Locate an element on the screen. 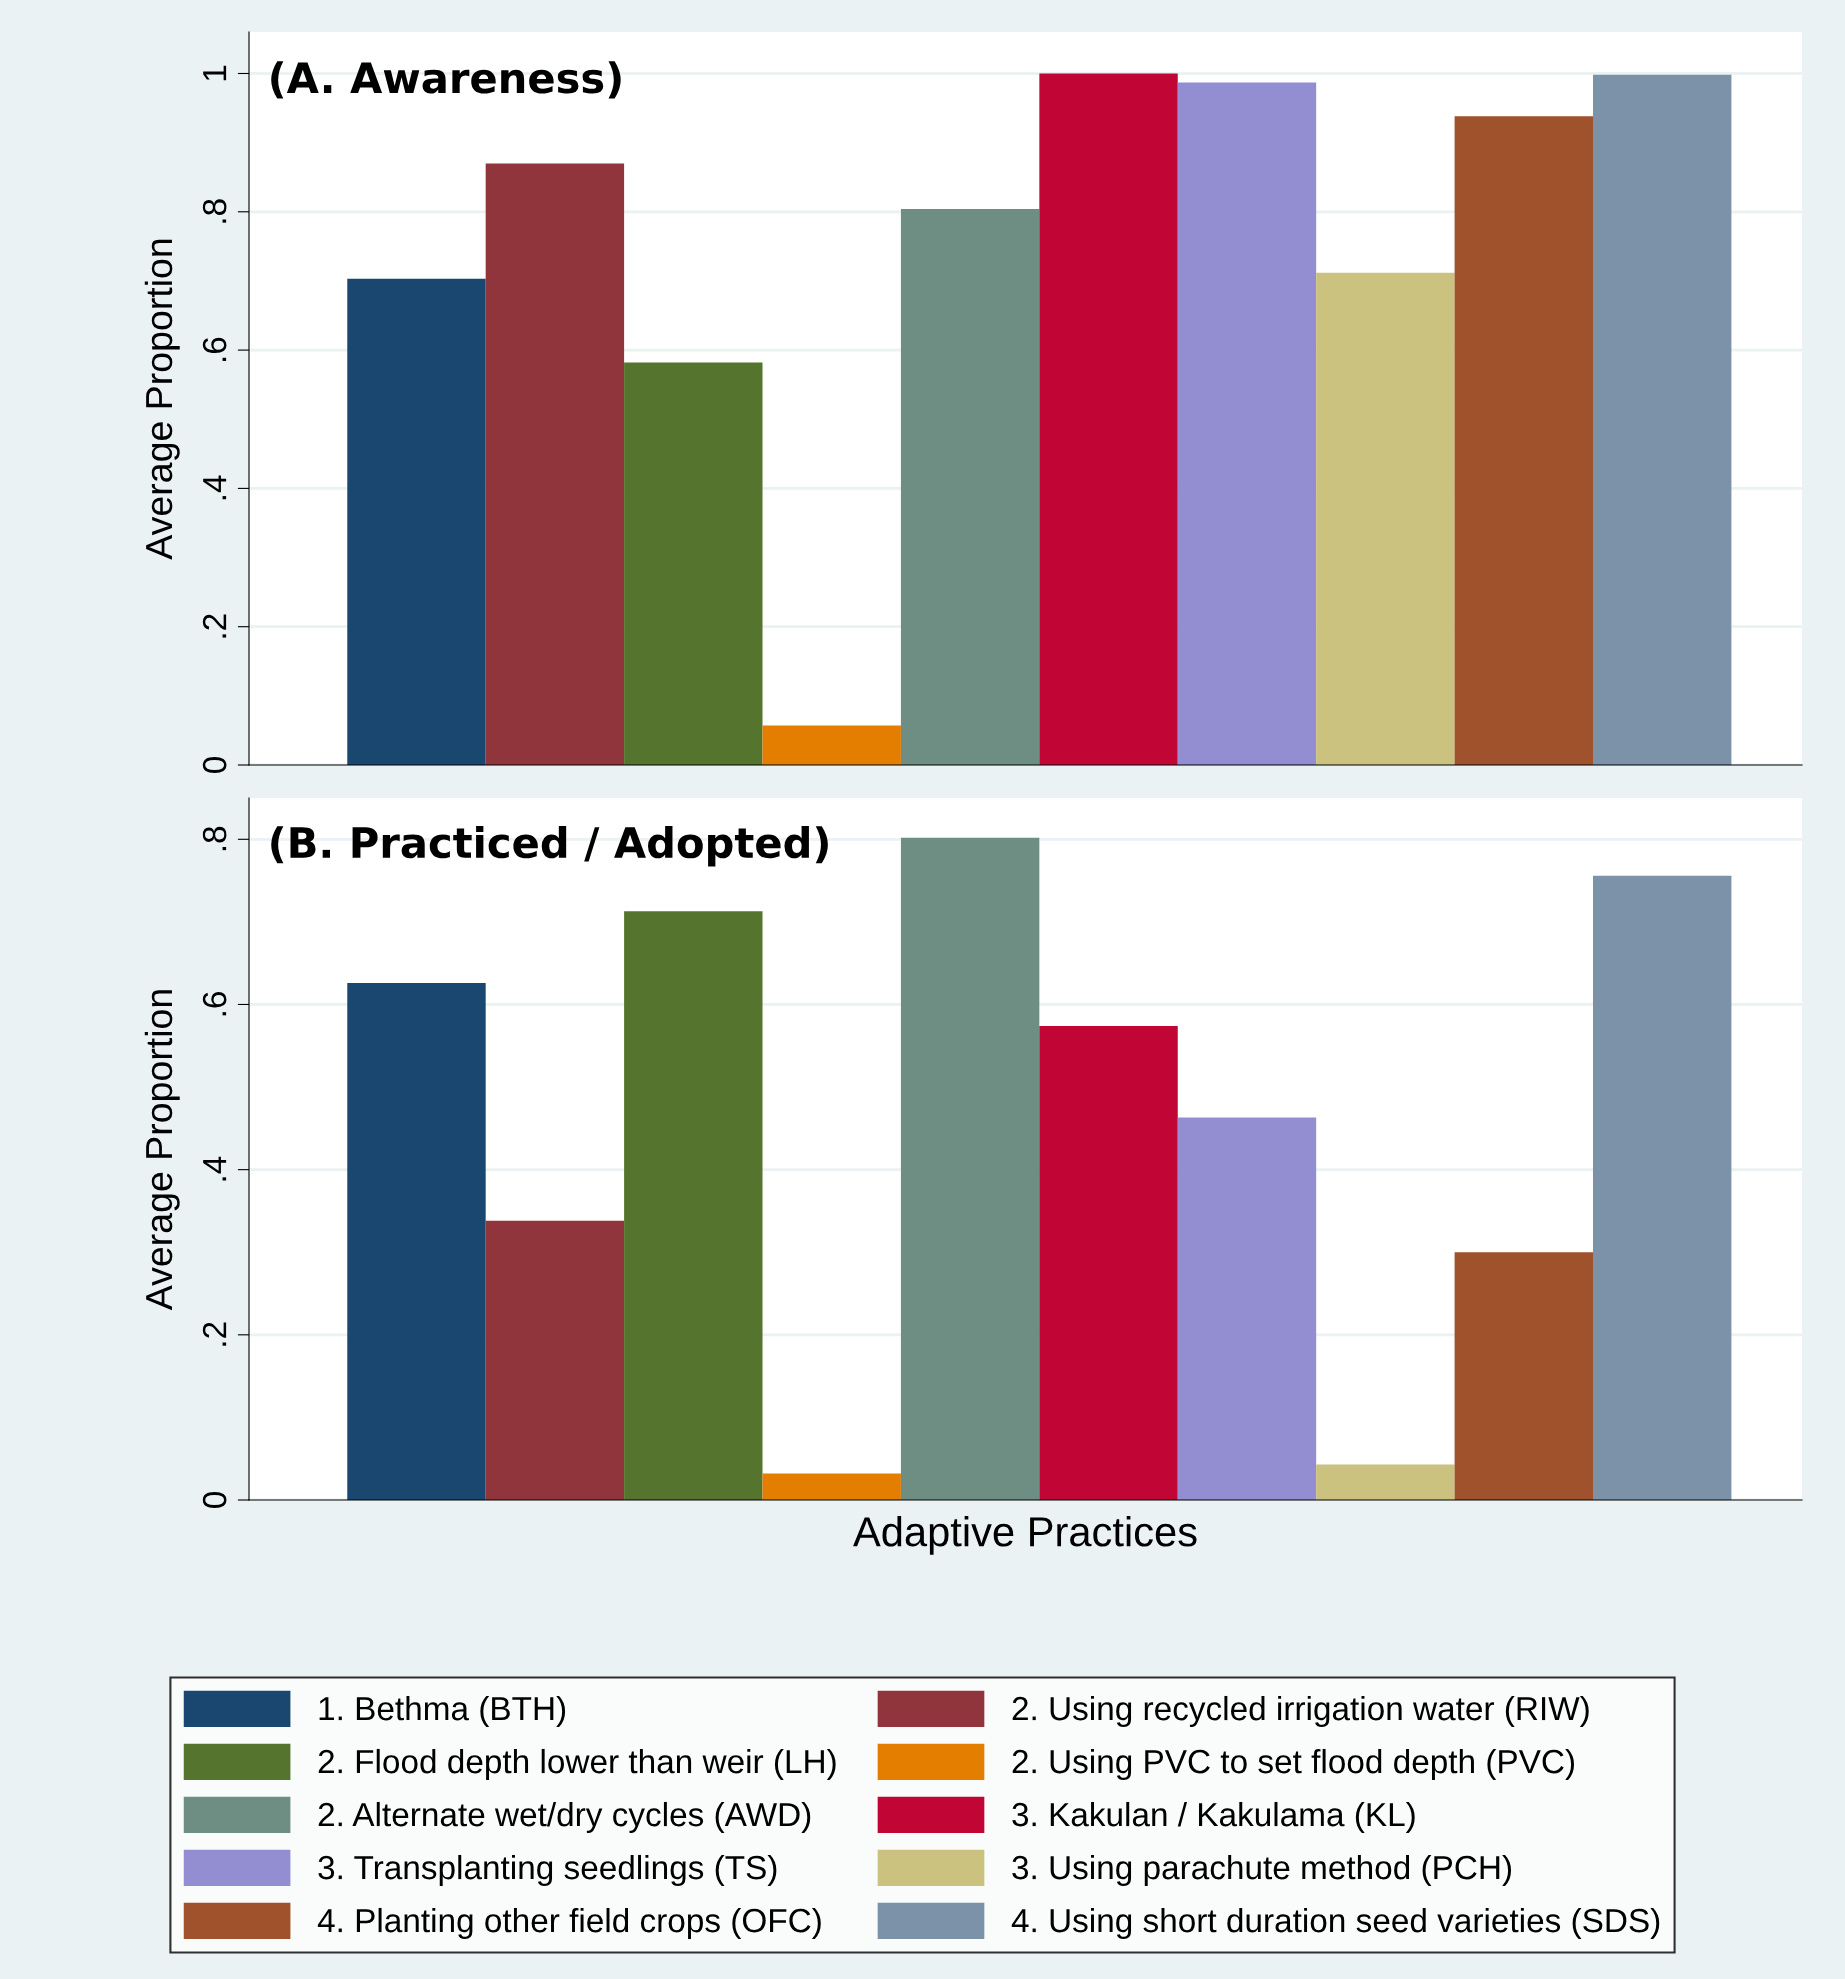  legend-label: 2. Alternate wet/dry cycles (AWD) is located at coordinates (564, 1817).